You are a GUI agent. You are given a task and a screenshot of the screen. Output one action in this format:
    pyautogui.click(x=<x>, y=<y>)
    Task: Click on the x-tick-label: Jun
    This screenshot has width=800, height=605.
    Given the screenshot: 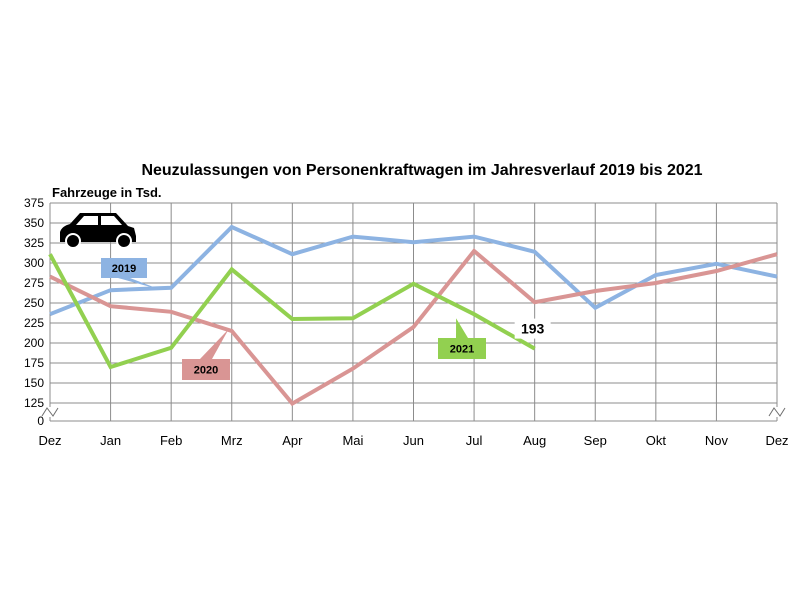 What is the action you would take?
    pyautogui.click(x=413, y=440)
    